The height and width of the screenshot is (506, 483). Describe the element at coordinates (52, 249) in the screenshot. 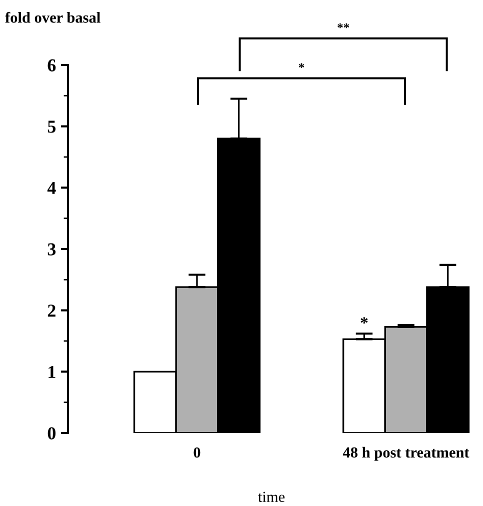

I see `y-tick-label: 3` at that location.